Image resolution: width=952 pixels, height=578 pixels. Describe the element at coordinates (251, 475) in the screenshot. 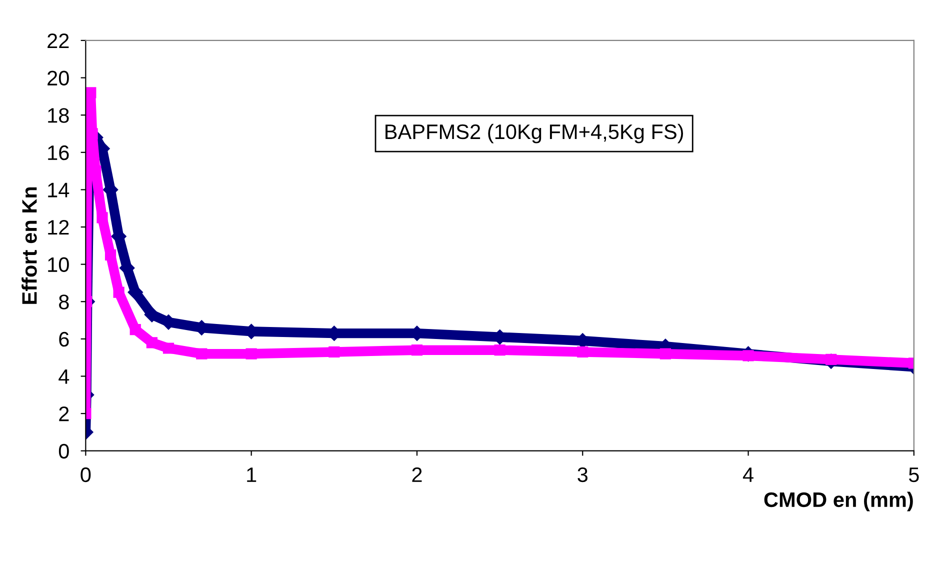

I see `x-tick-label: 1` at that location.